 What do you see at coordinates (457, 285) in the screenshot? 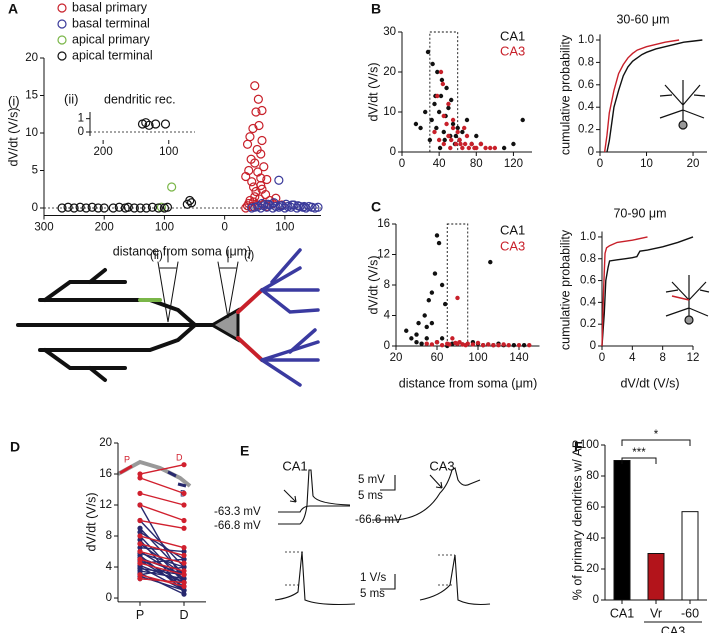
I see `window` at bounding box center [457, 285].